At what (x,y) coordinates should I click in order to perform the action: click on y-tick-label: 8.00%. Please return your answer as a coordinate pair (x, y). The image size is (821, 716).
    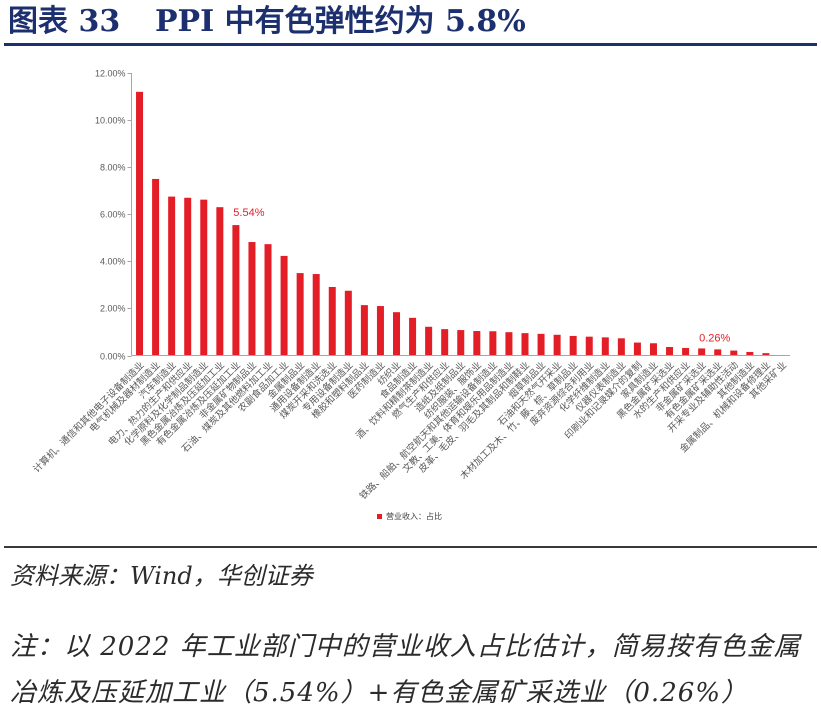
    Looking at the image, I should click on (113, 168).